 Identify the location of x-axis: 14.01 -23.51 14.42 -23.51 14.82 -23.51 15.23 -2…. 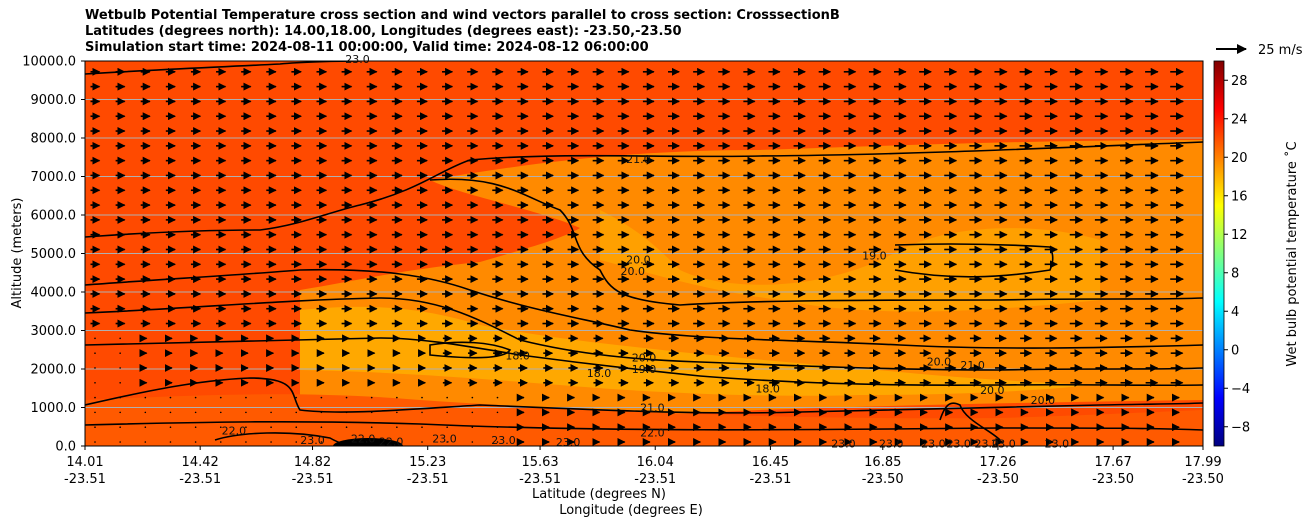
(644, 466).